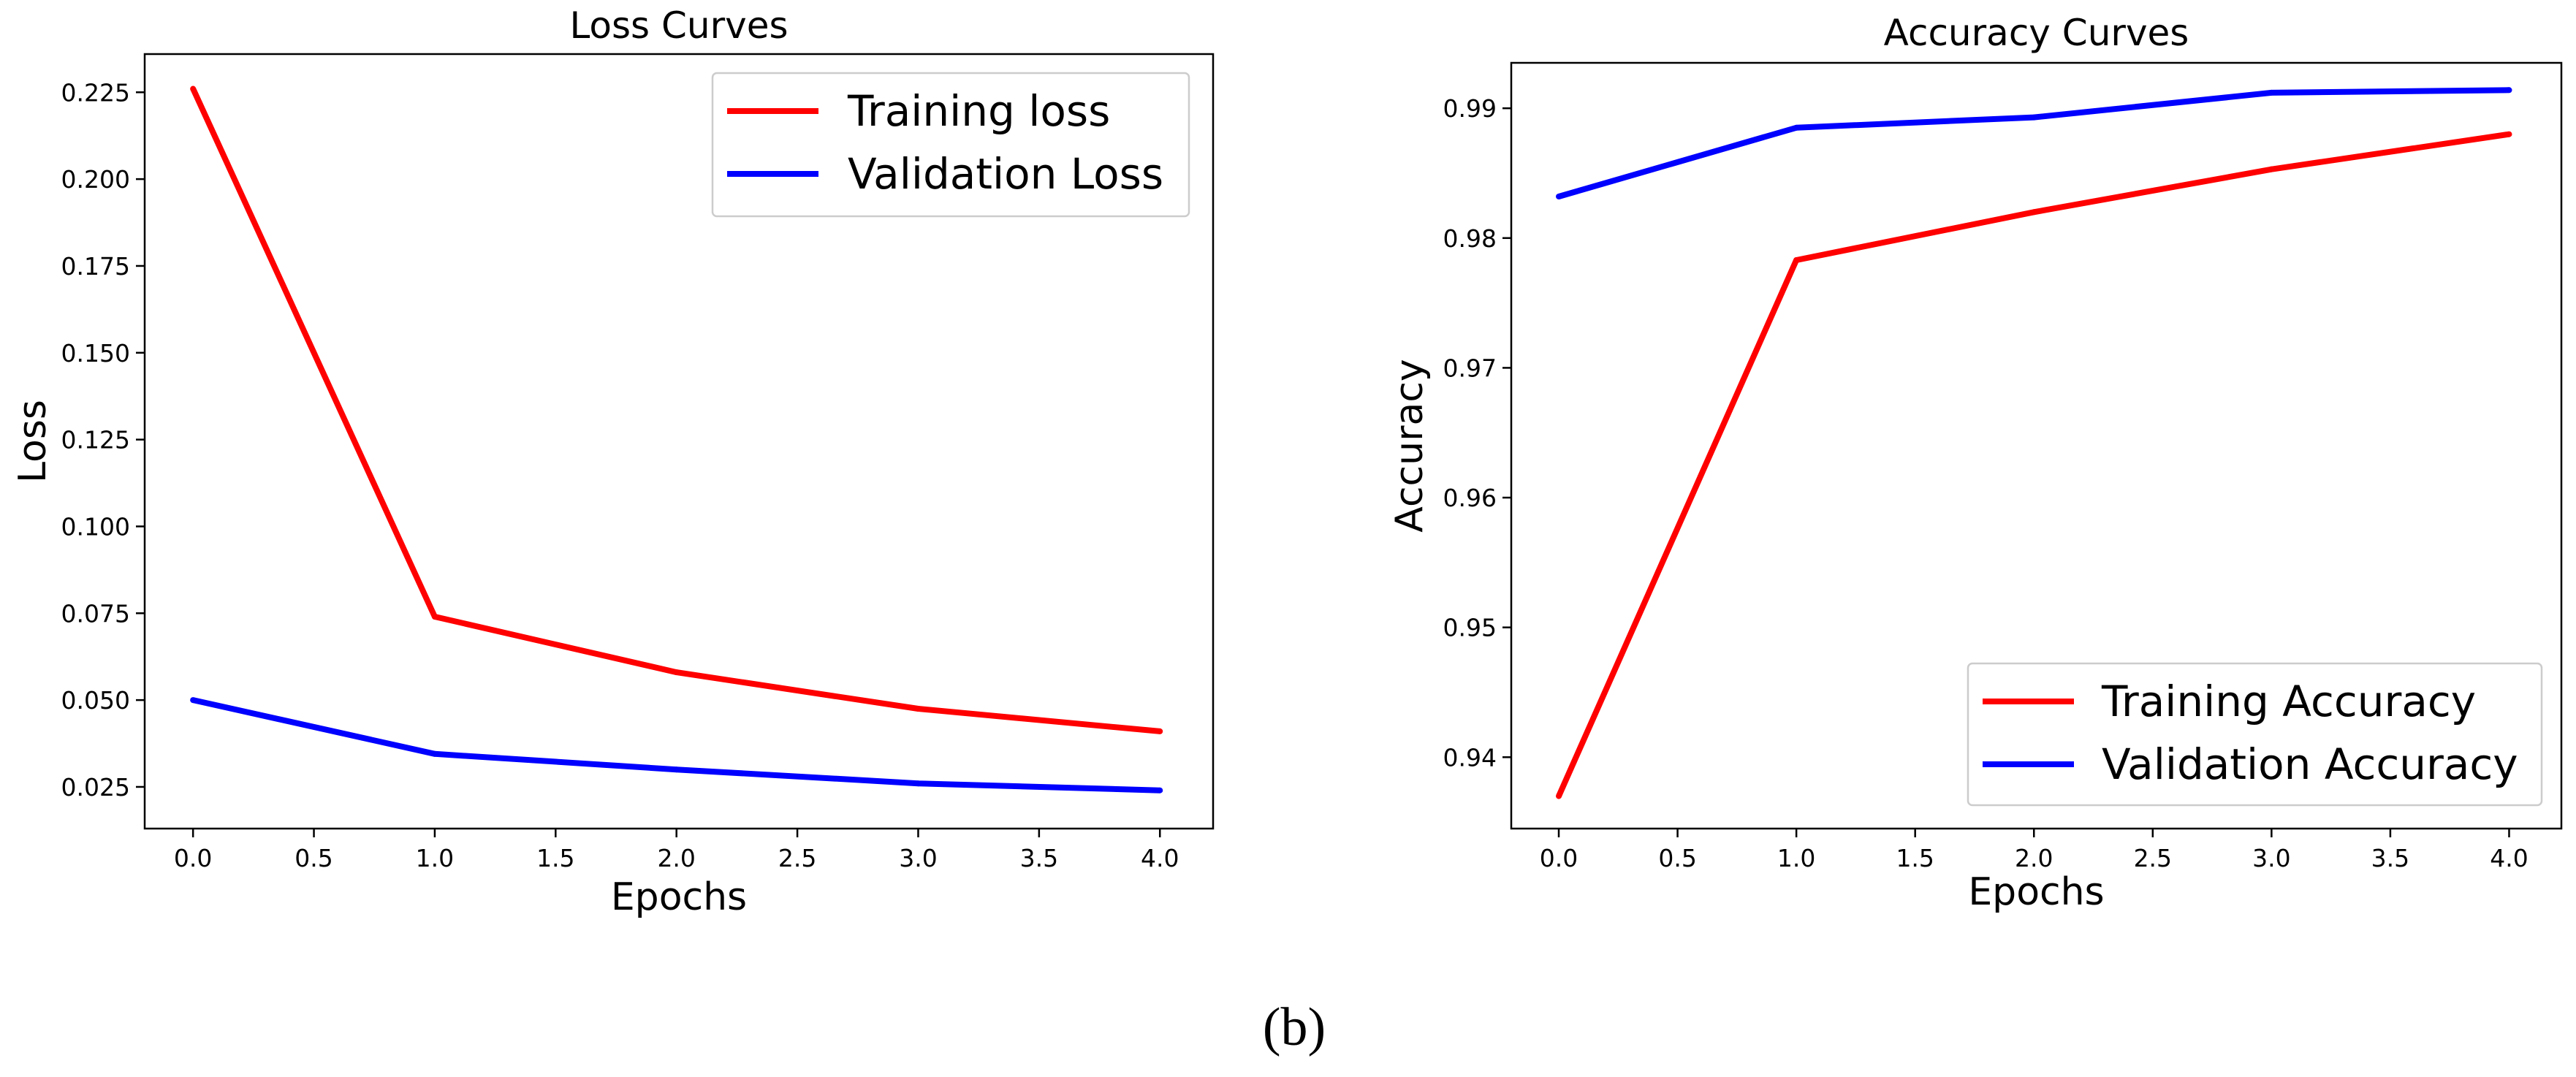 The width and height of the screenshot is (2576, 1077). I want to click on y-tick-label: 0.150, so click(96, 353).